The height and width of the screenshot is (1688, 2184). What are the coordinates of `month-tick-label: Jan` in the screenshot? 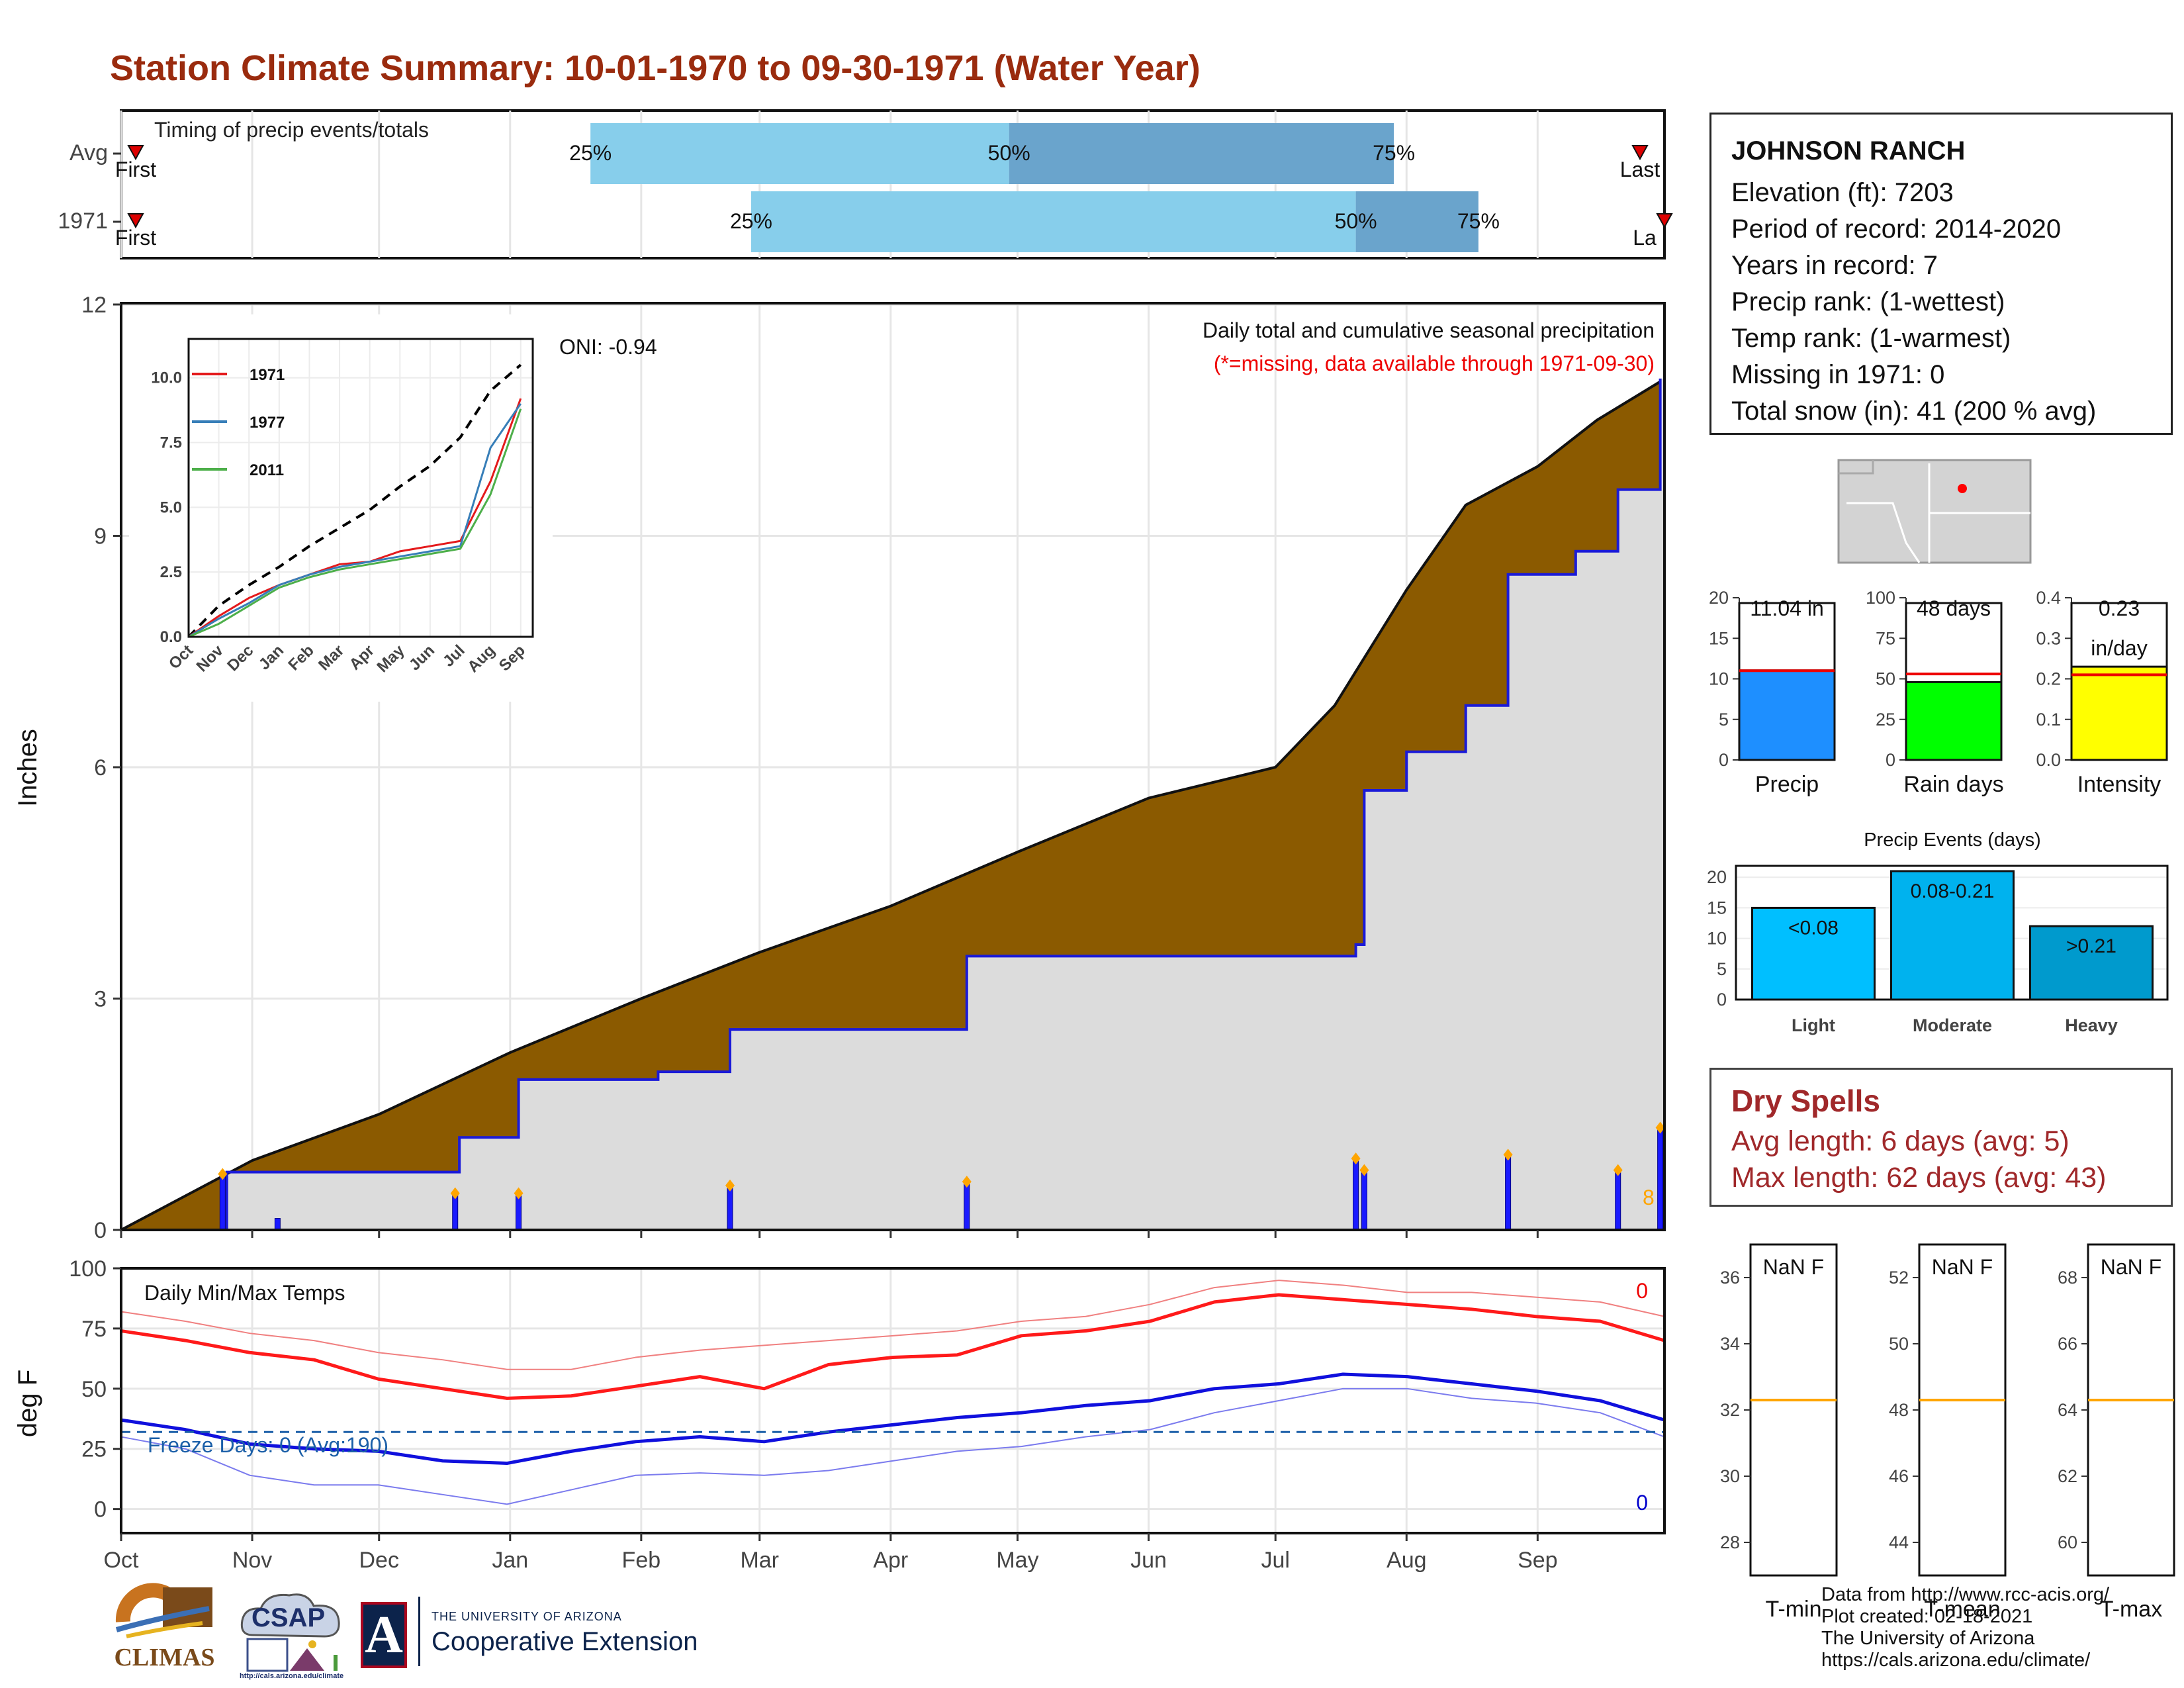 It's located at (510, 1560).